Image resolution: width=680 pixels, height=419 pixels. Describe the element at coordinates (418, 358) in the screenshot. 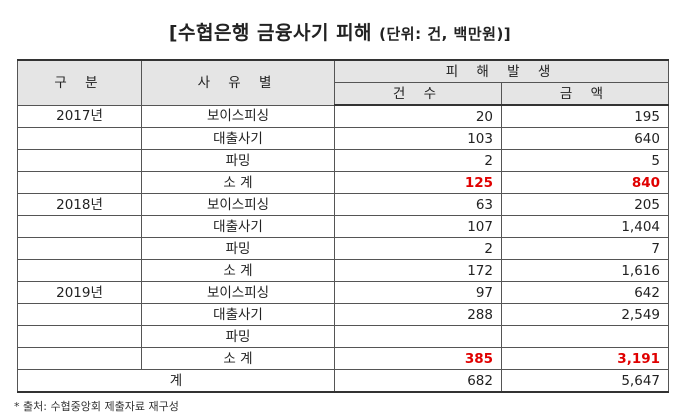

I see `count-cell: 385` at that location.